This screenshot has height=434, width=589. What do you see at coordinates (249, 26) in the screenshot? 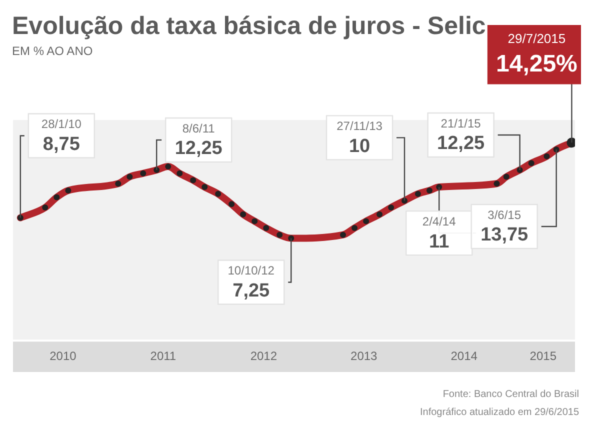
I see `chart-title: Evolução da taxa básica de juros - Selic` at bounding box center [249, 26].